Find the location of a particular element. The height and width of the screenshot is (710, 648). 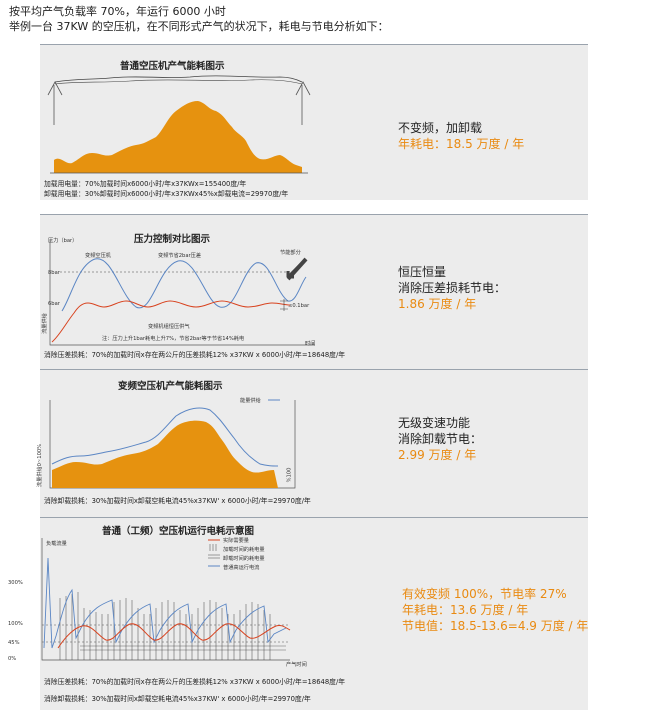

summary-line: 消除卸载节电： is located at coordinates (440, 439).